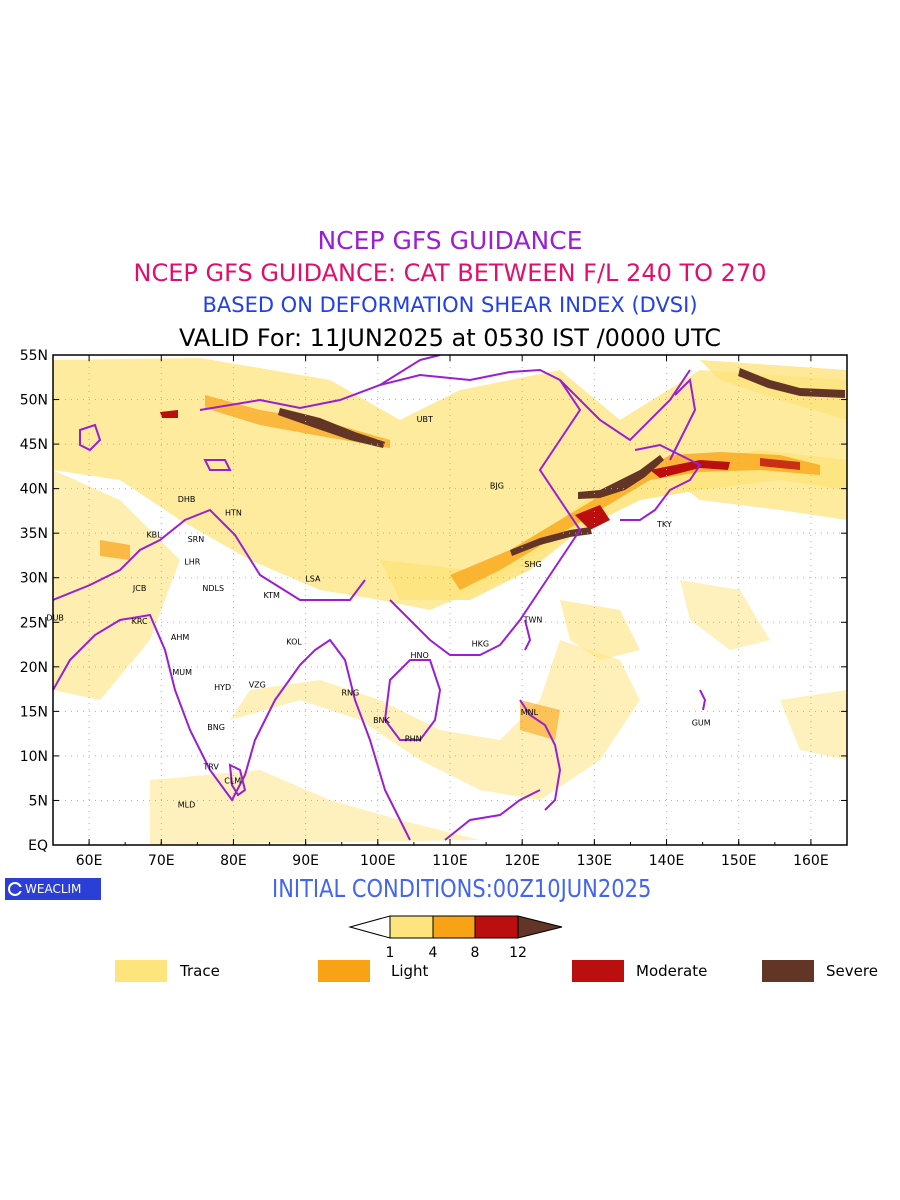 This screenshot has height=1200, width=900. I want to click on city-label: HTN, so click(233, 512).